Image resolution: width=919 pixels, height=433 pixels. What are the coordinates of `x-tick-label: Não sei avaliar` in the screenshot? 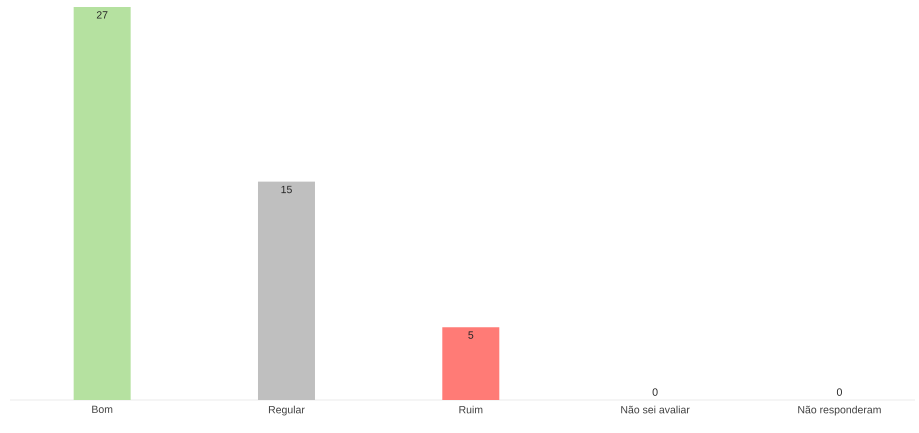 It's located at (655, 410).